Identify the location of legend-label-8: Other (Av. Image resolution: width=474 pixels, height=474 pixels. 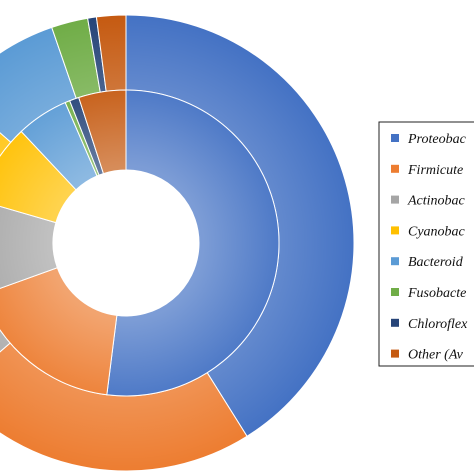
(436, 355).